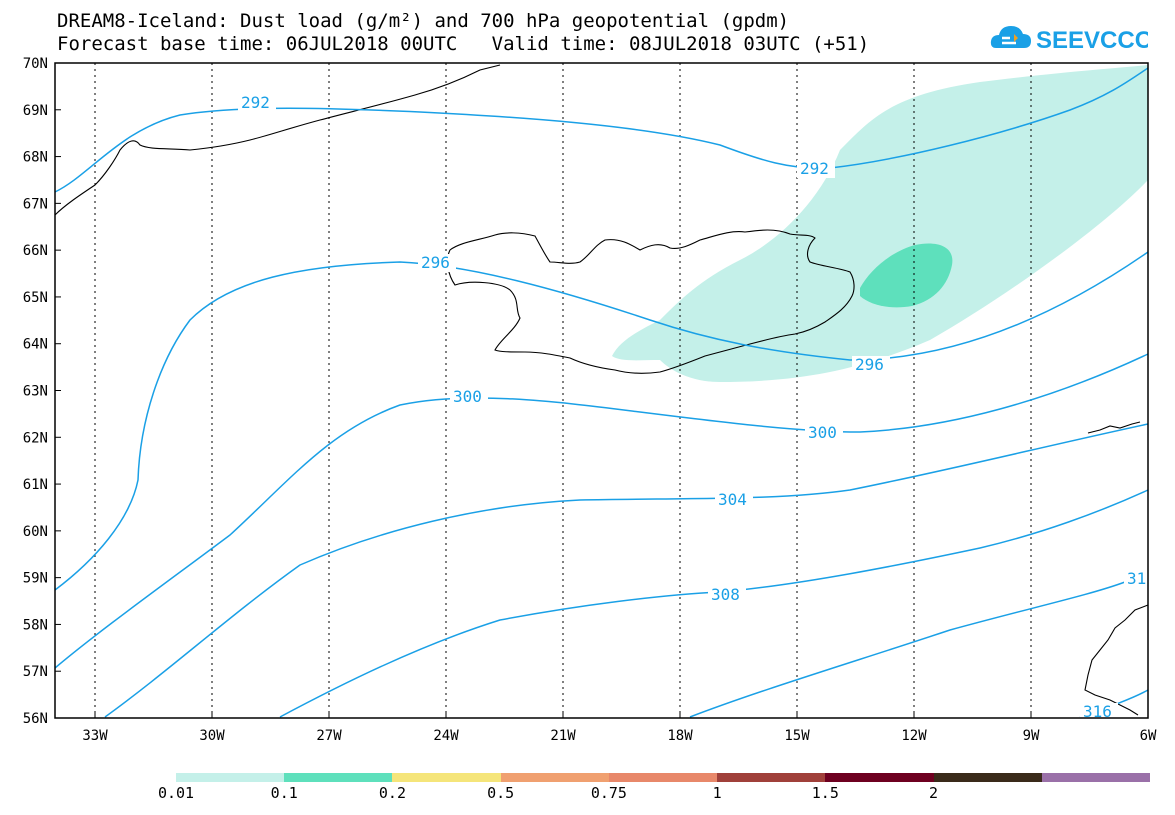  What do you see at coordinates (446, 736) in the screenshot?
I see `lon-label: 24W` at bounding box center [446, 736].